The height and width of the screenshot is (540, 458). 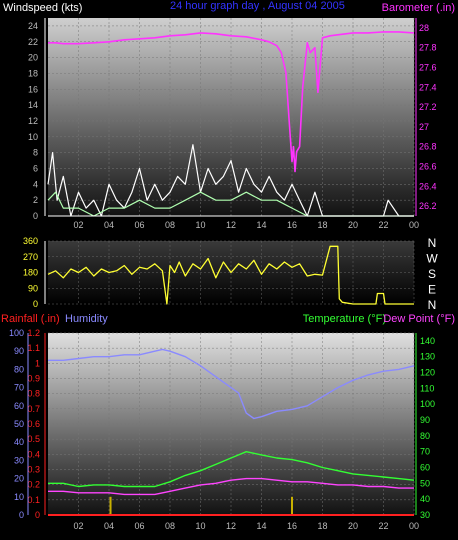 What do you see at coordinates (231, 486) in the screenshot?
I see `dewpoint-line` at bounding box center [231, 486].